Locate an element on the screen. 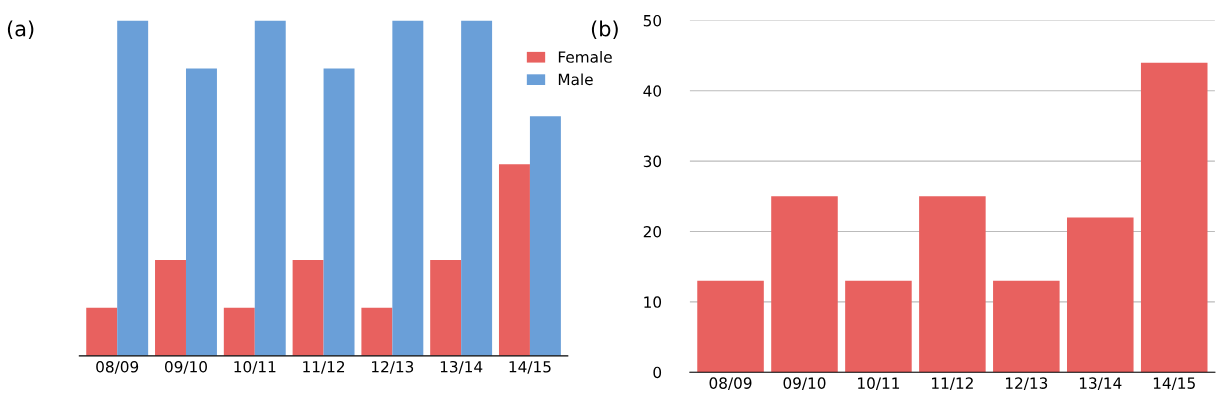  y-tick-label: 0 is located at coordinates (657, 372).